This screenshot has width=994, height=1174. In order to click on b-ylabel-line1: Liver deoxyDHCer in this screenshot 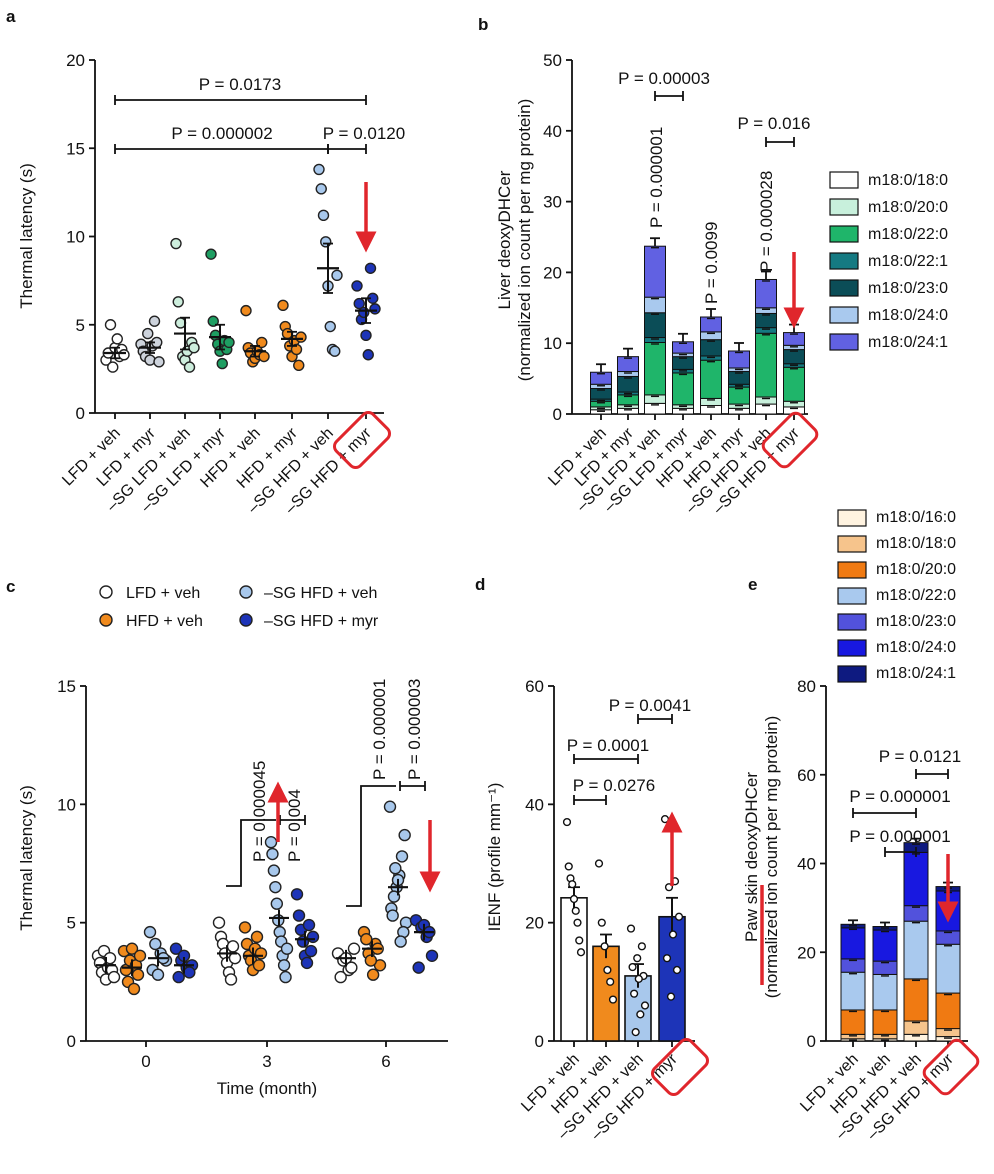, I will do `click(504, 239)`.